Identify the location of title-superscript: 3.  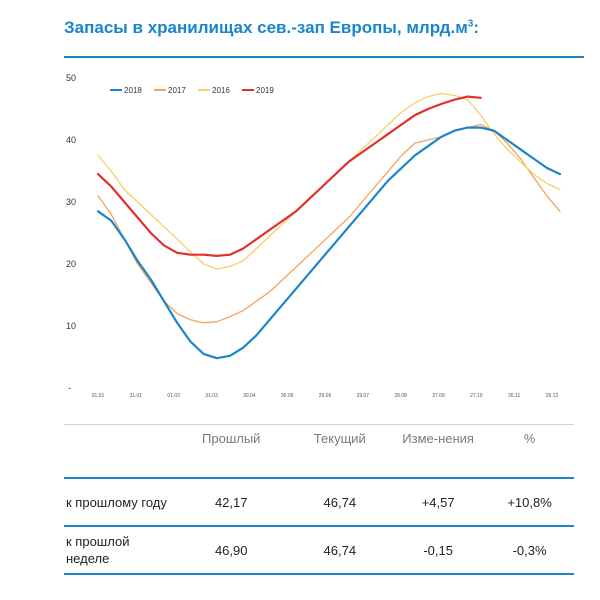
(470, 24).